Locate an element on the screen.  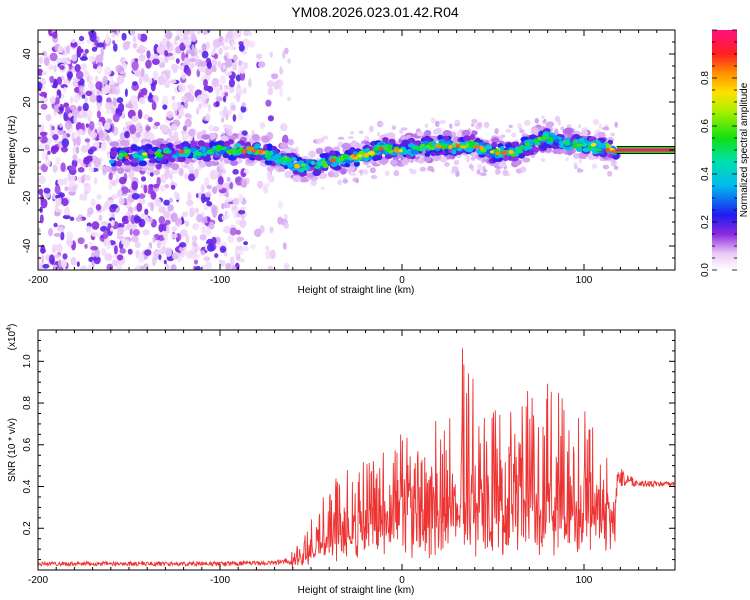
colorbar-tick-label: 0.2 is located at coordinates (705, 222).